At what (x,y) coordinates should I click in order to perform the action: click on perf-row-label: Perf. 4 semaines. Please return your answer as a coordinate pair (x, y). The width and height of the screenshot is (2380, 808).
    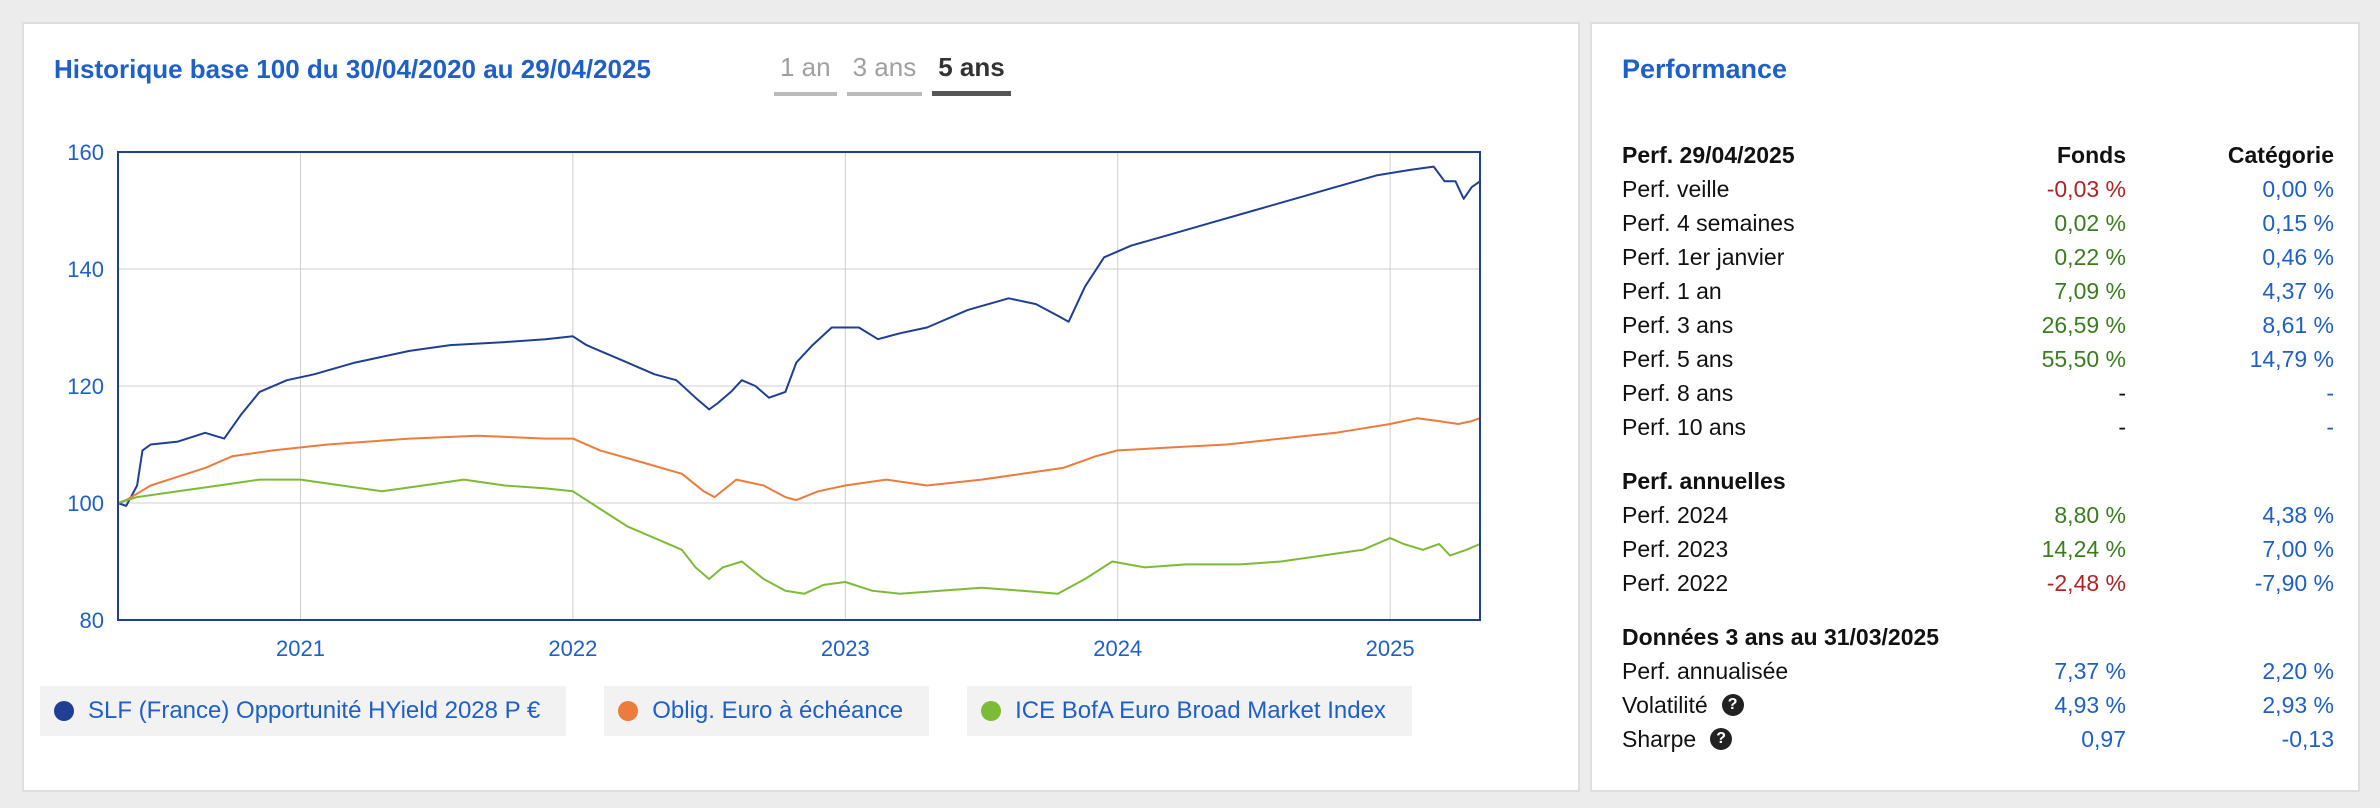
    Looking at the image, I should click on (1809, 223).